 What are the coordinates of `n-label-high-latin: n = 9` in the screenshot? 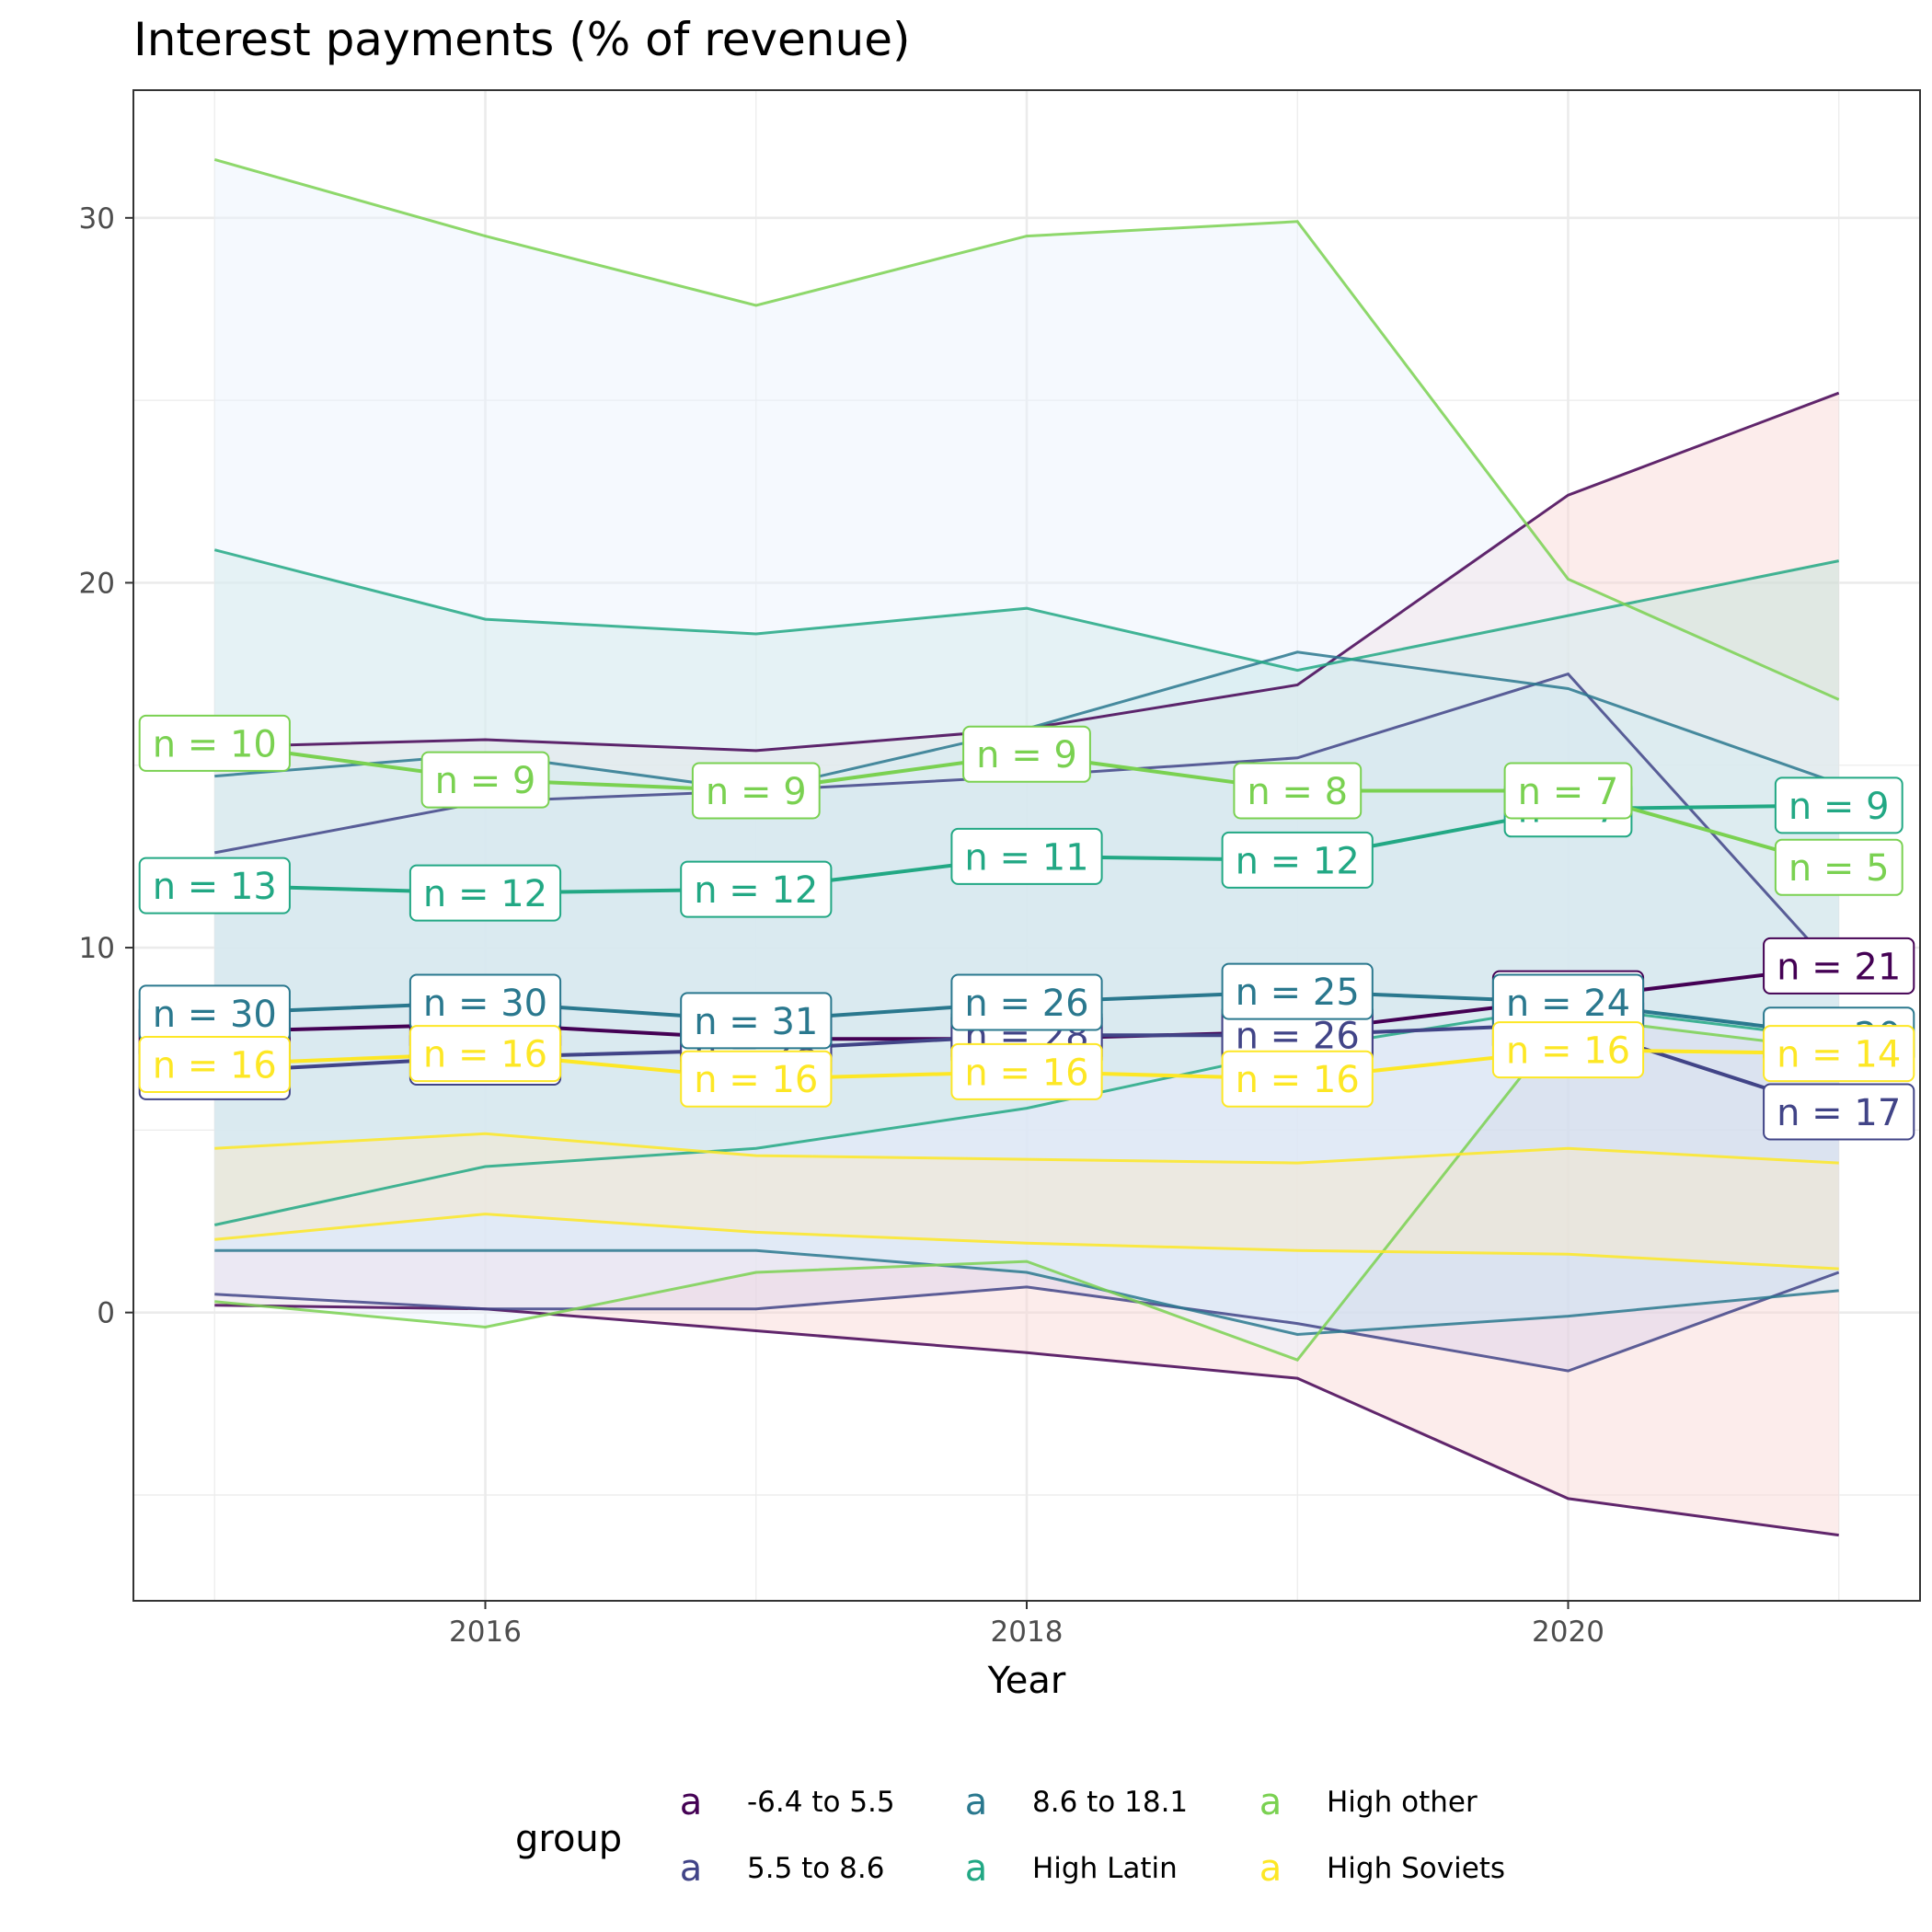 It's located at (1838, 805).